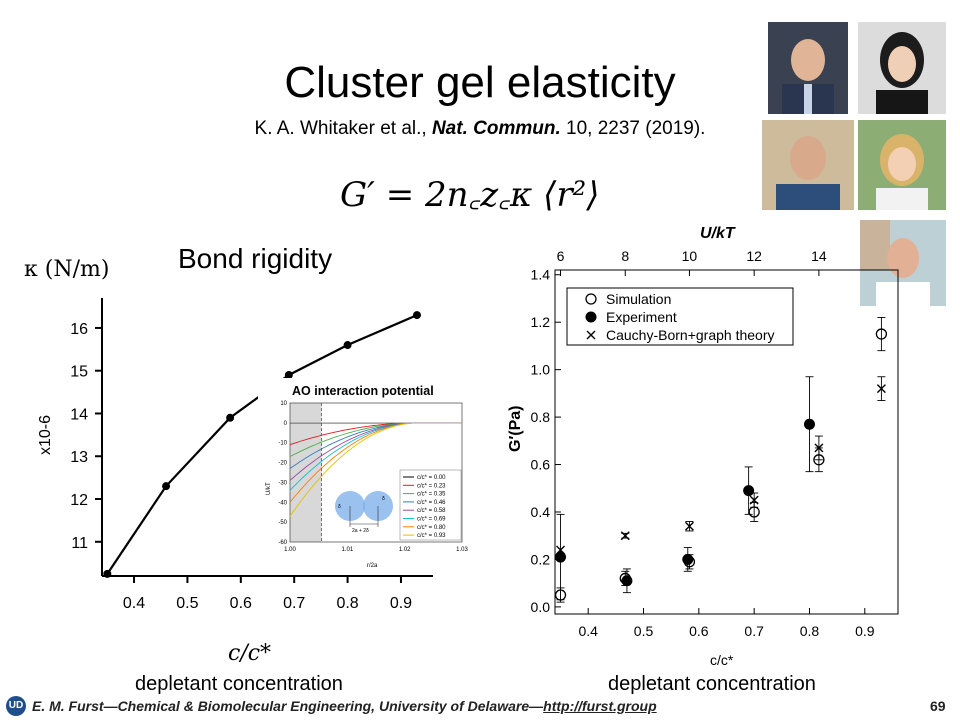 This screenshot has height=720, width=960. I want to click on right-x-caption: depletant concentration, so click(712, 684).